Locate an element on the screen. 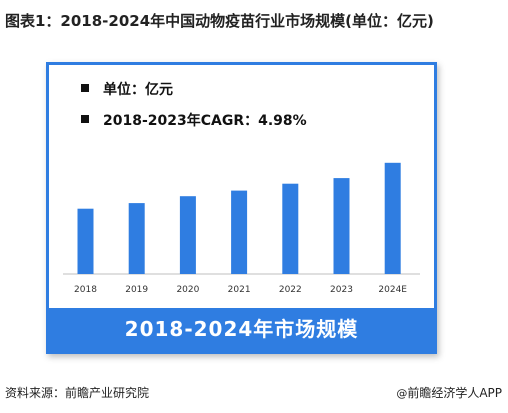 This screenshot has width=508, height=413. cagr-note: 2018-2023年CAGR：4.98% is located at coordinates (194, 120).